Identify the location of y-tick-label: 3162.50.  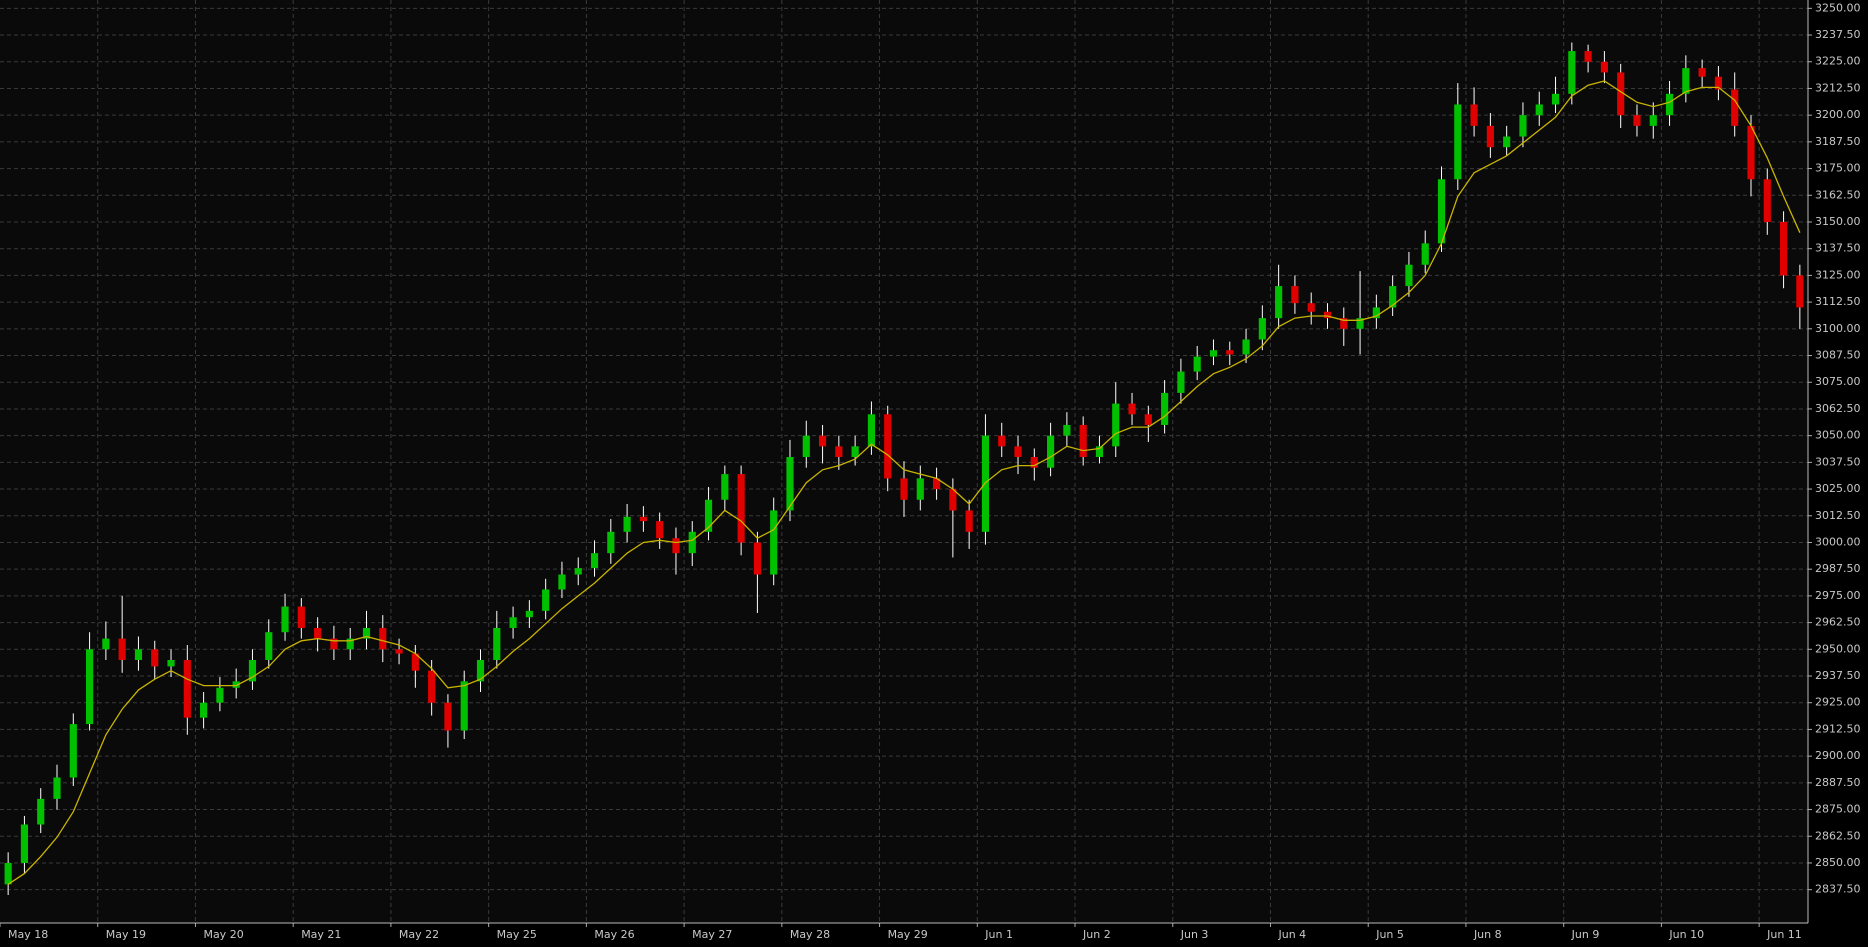
(1838, 194).